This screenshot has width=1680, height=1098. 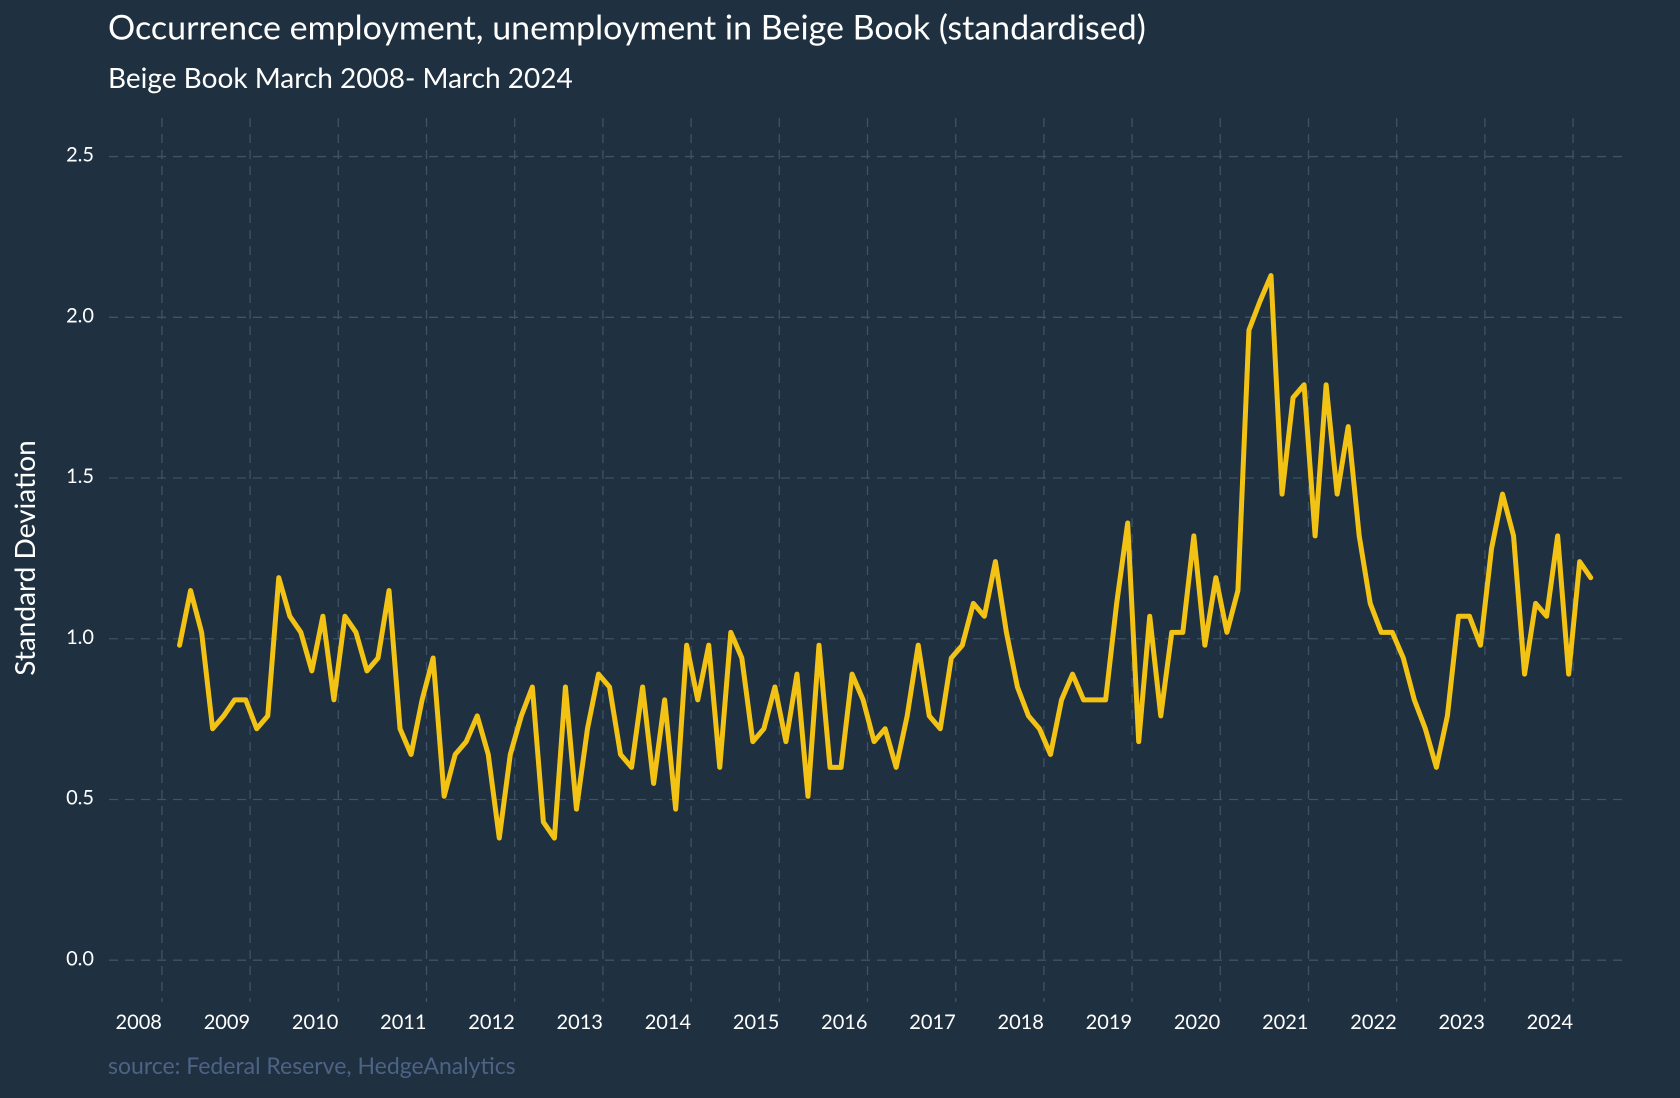 What do you see at coordinates (24, 557) in the screenshot?
I see `y-axis-label: Standard Deviation` at bounding box center [24, 557].